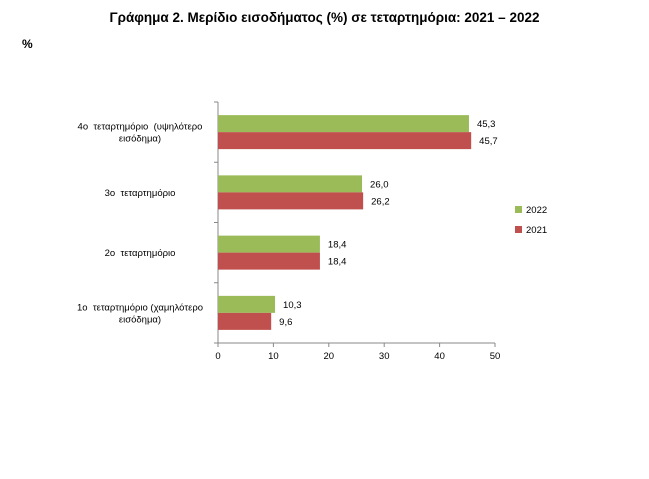  Describe the element at coordinates (292, 305) in the screenshot. I see `data-label-2022: 10,3` at that location.